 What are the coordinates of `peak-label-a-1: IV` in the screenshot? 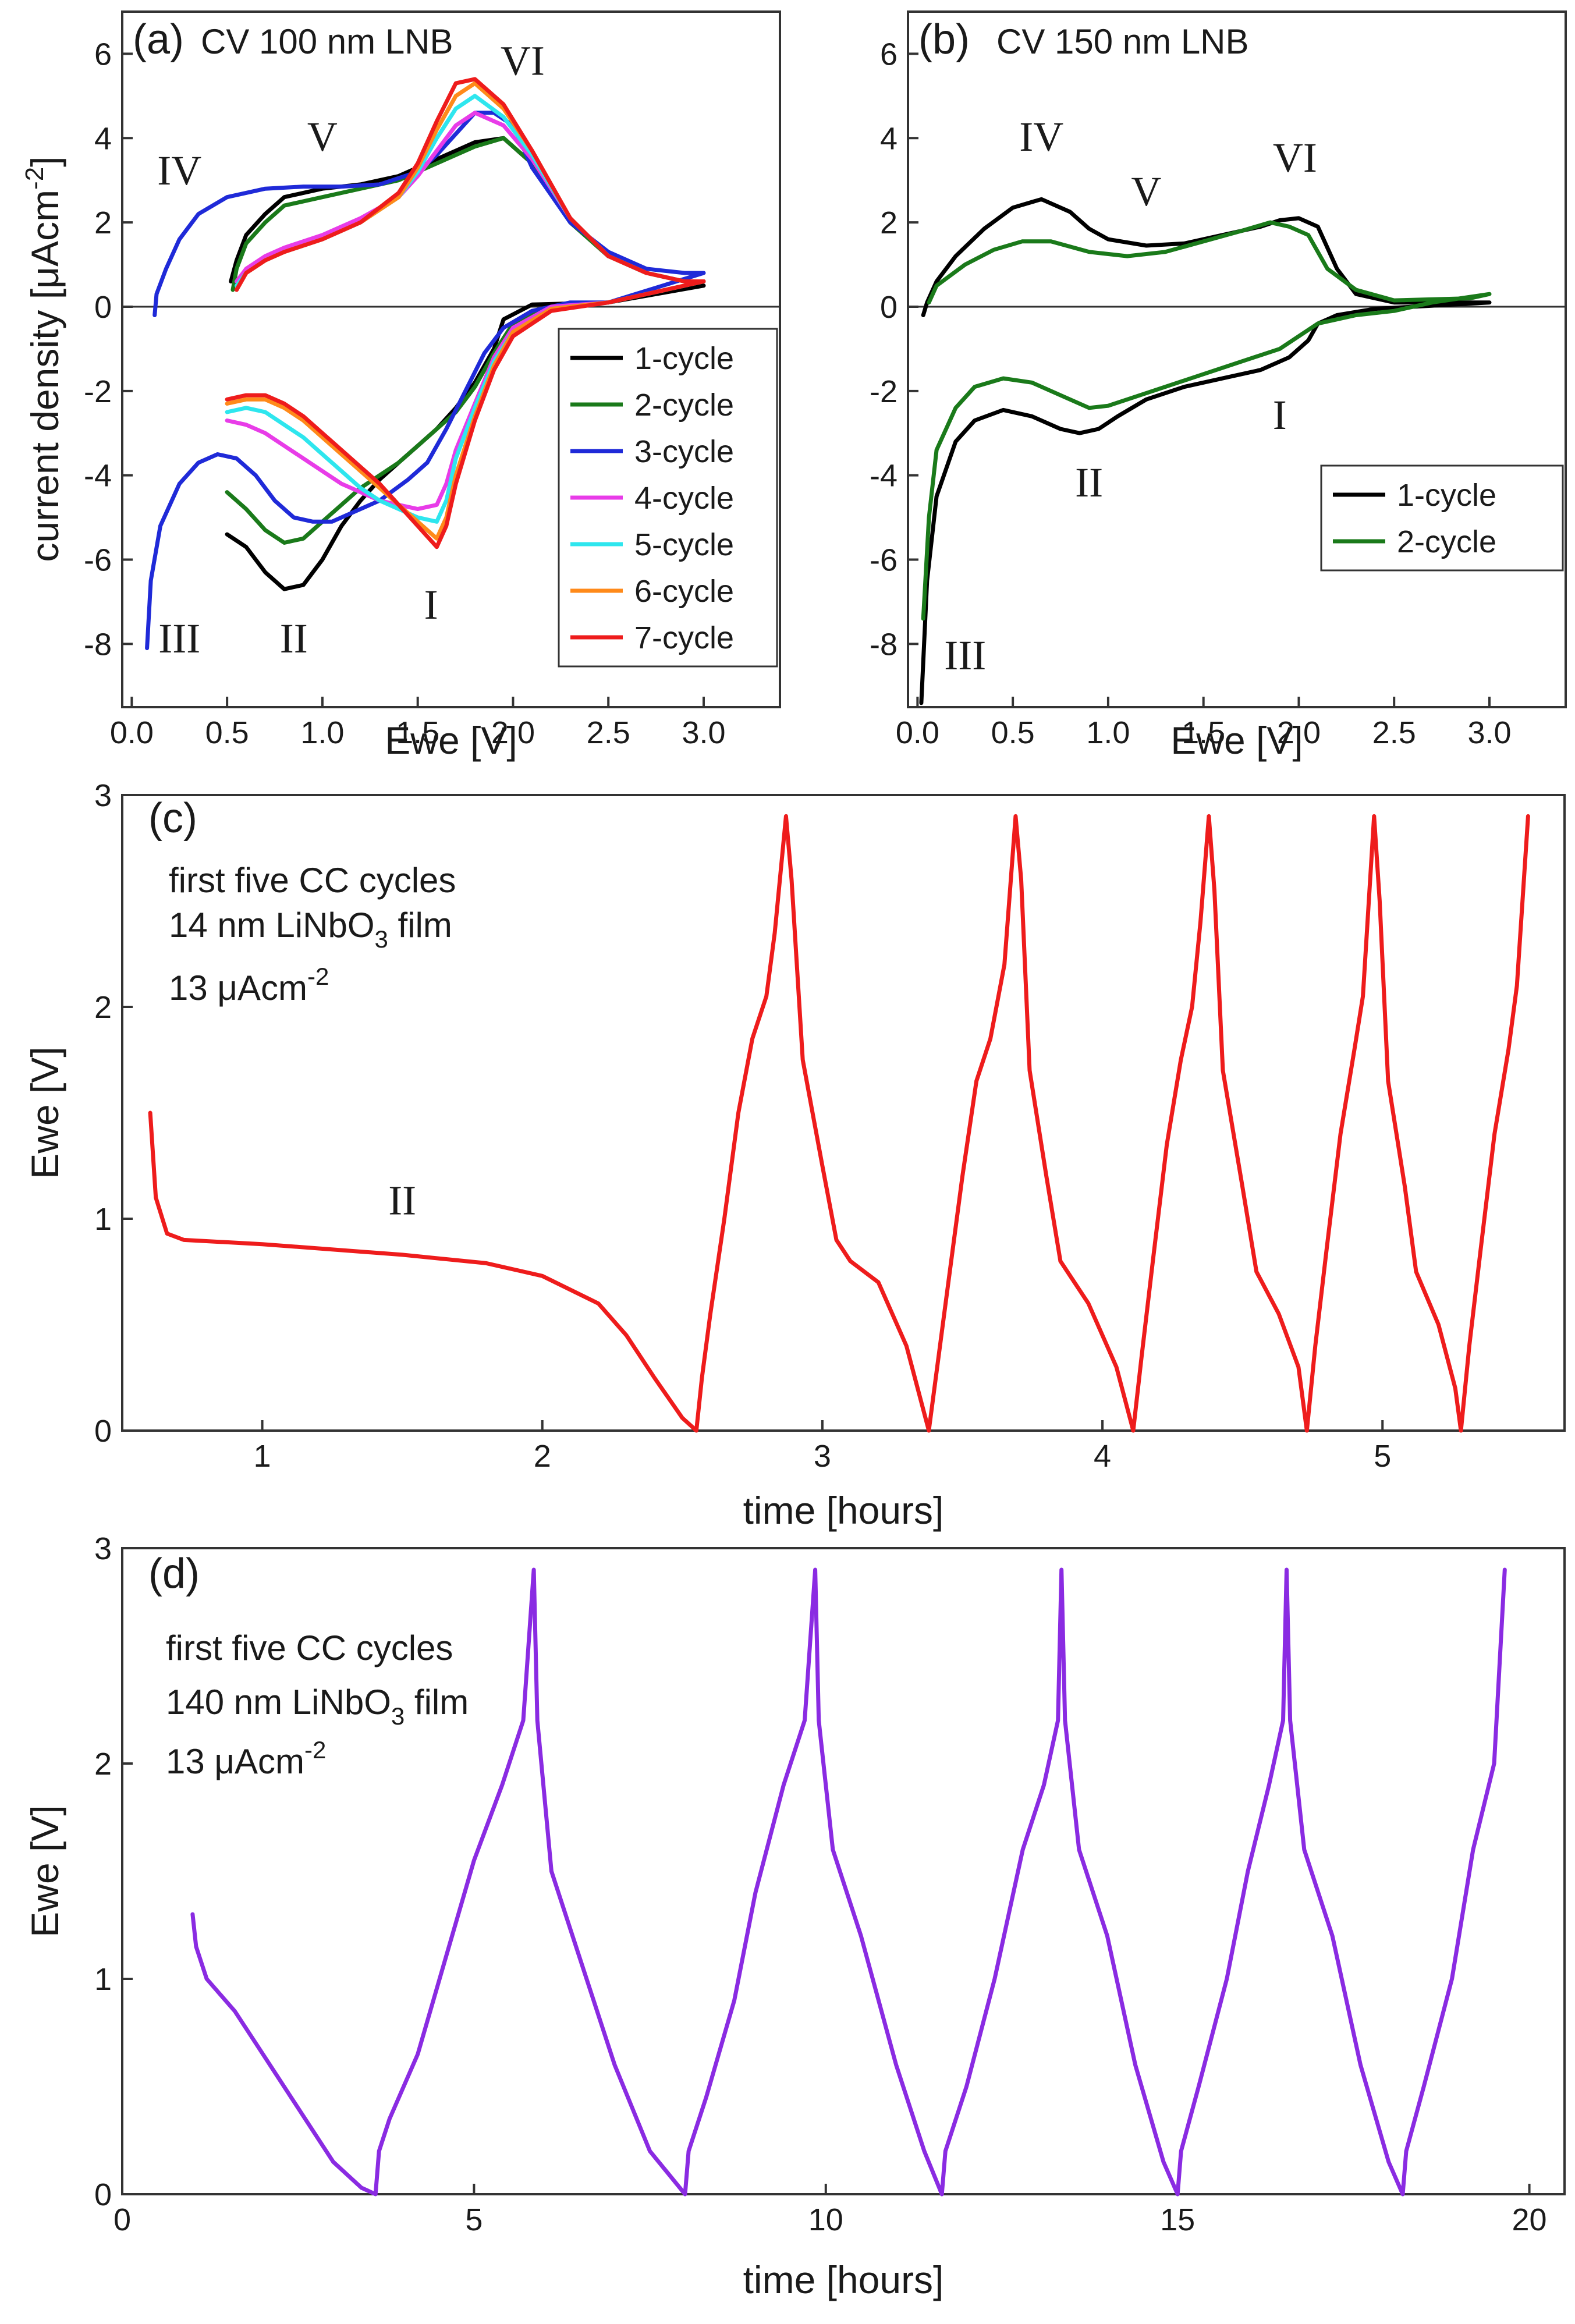 It's located at (179, 171).